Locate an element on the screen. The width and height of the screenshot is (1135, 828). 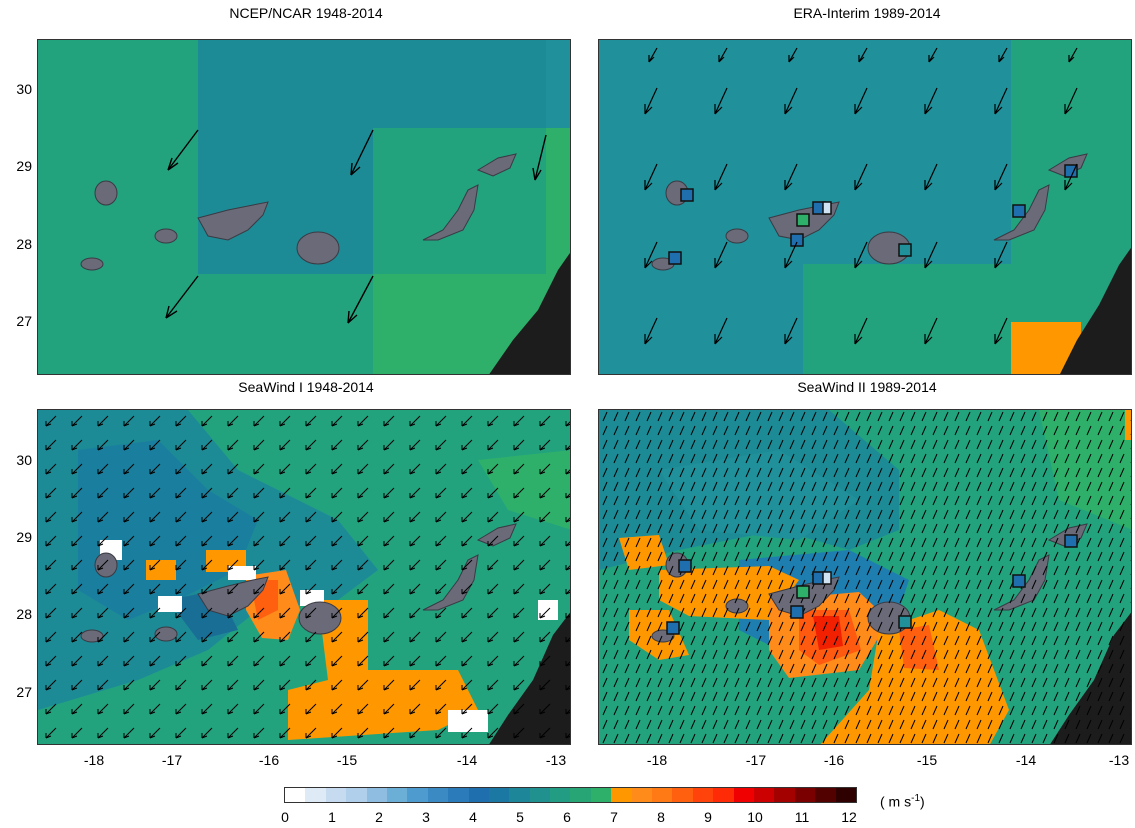
y-tick-28-top: 28 is located at coordinates (18, 244).